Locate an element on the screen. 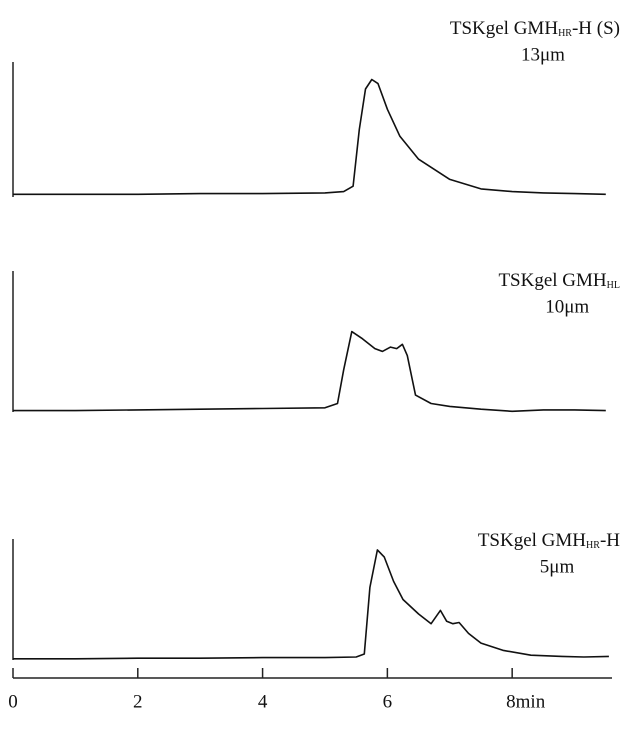  x-tick-label: 8min is located at coordinates (526, 701).